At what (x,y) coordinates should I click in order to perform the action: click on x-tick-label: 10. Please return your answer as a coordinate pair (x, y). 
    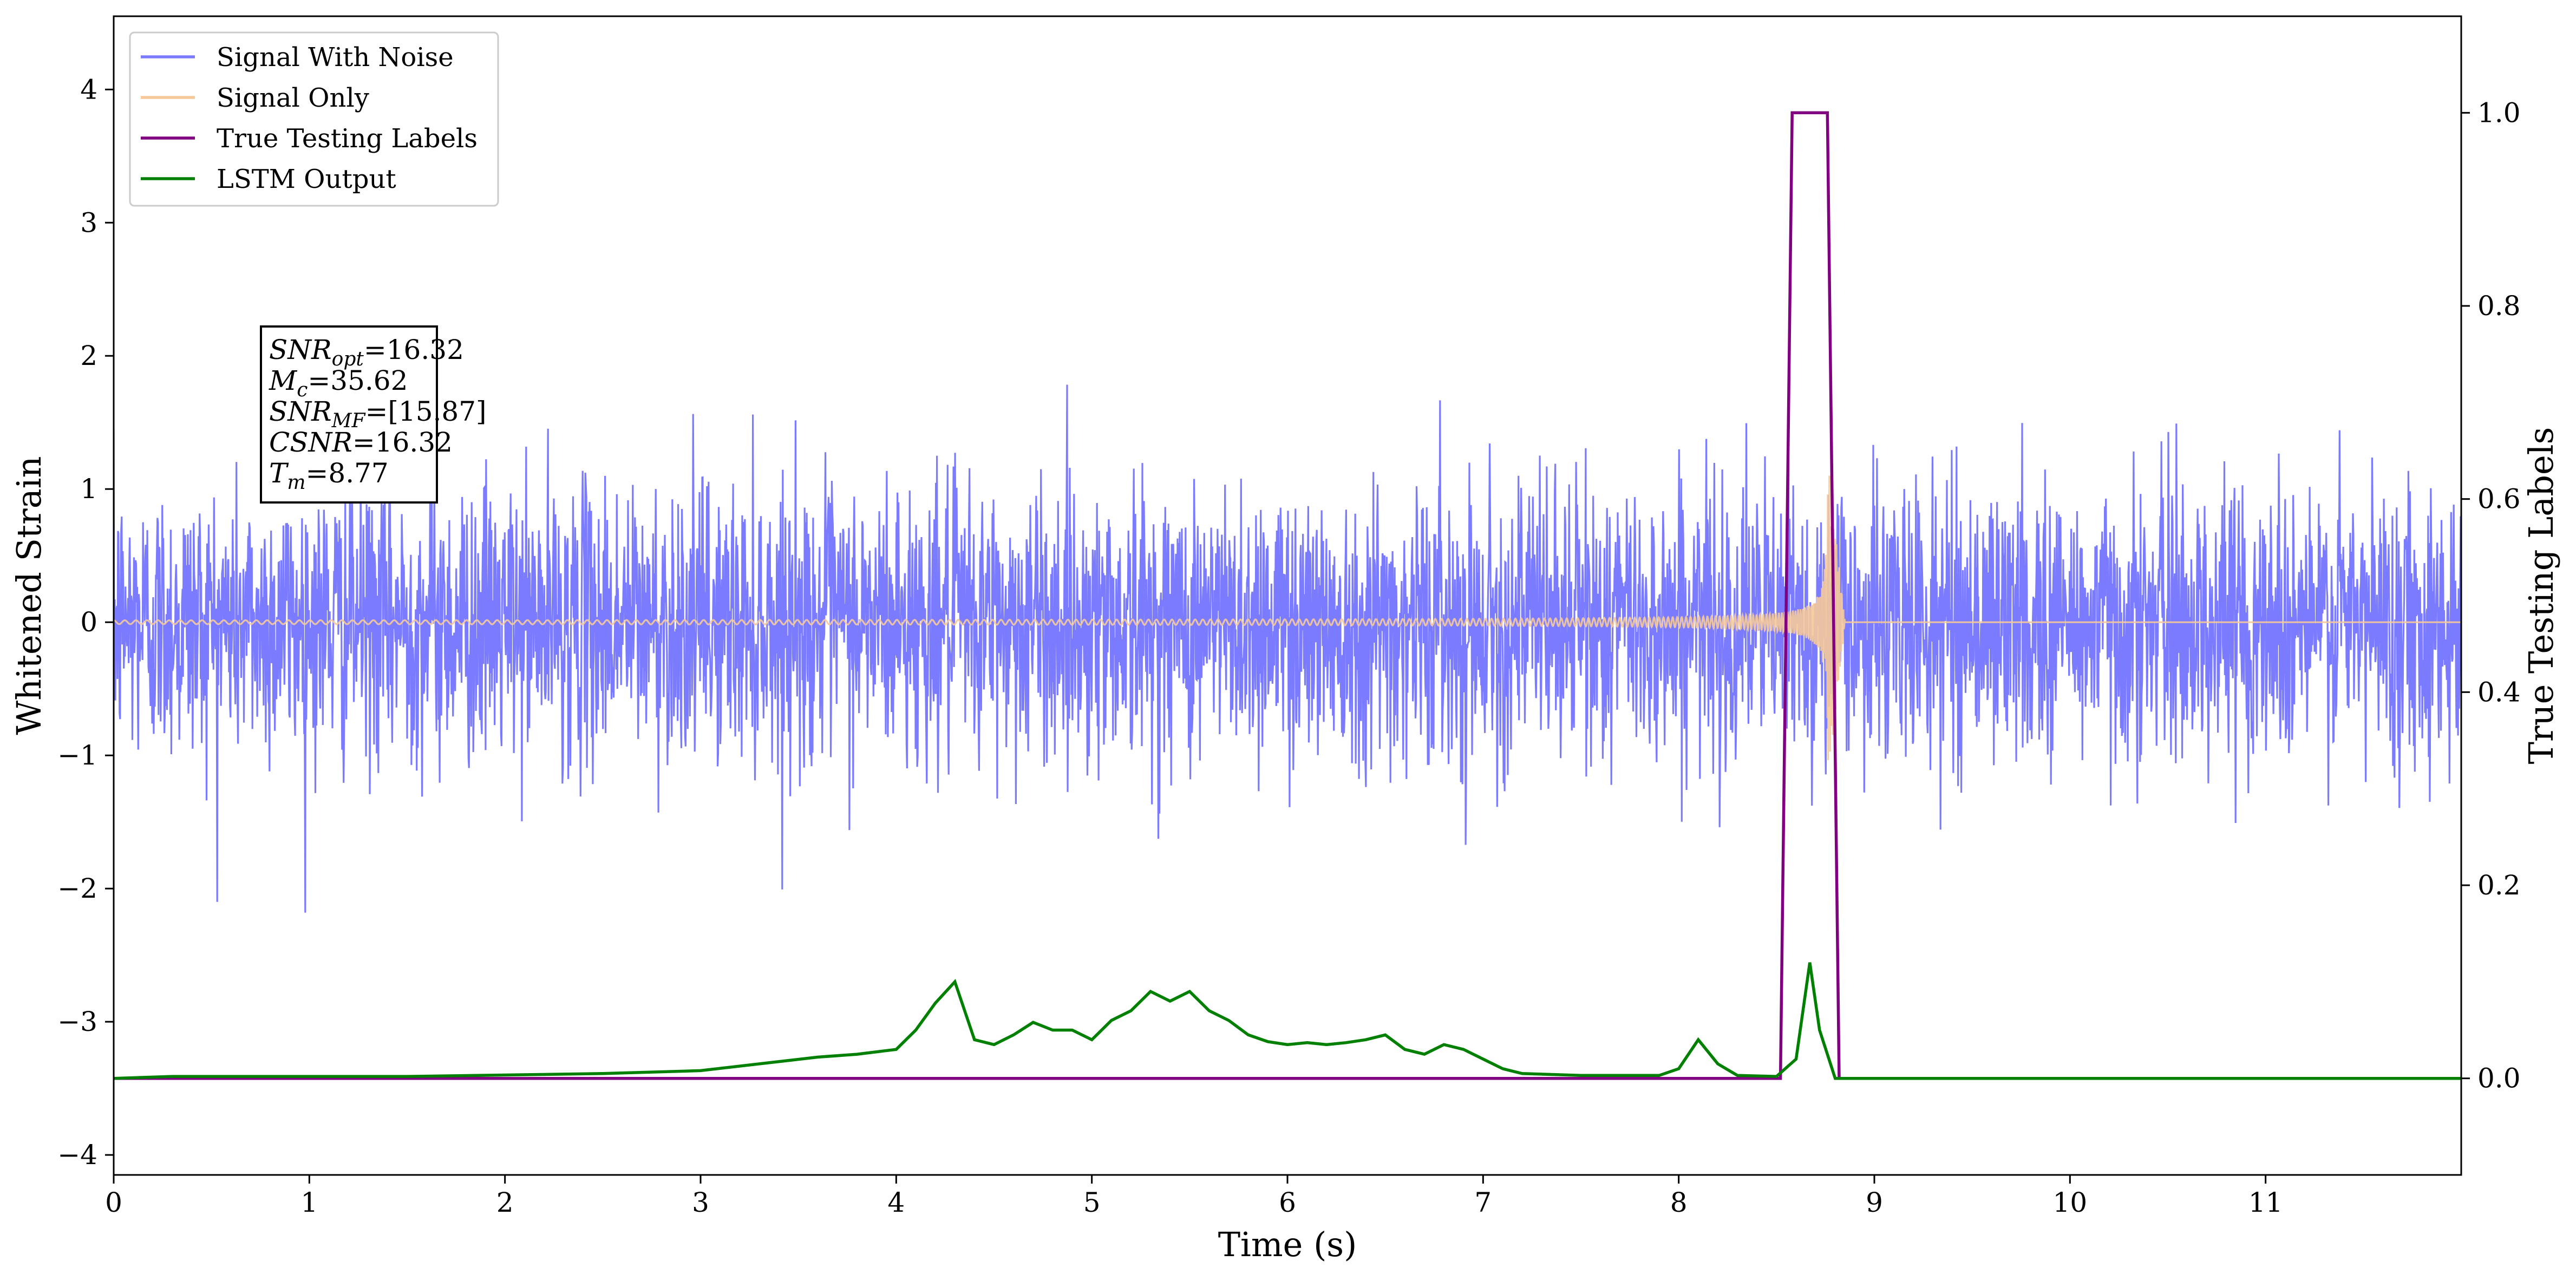
    Looking at the image, I should click on (2070, 1202).